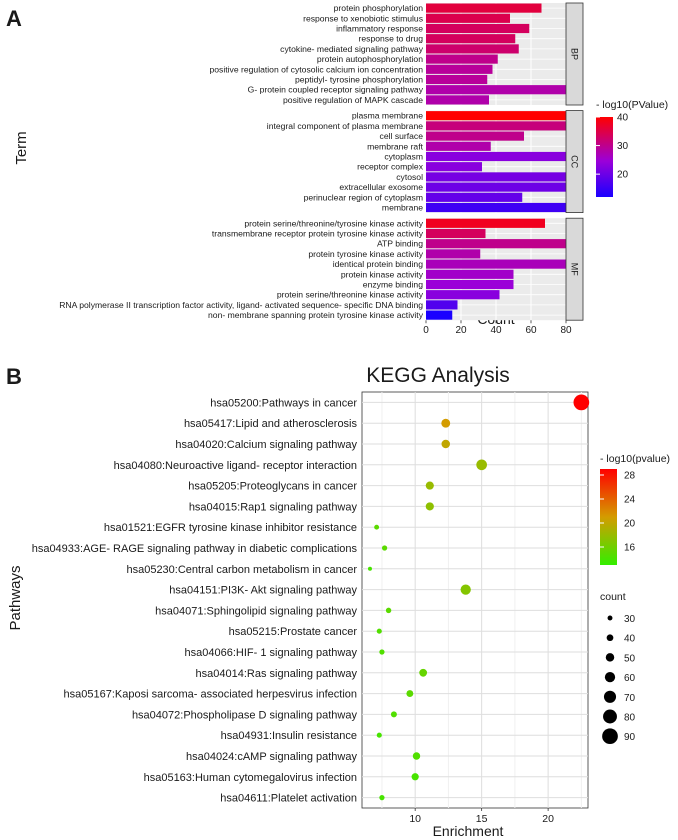 This screenshot has width=678, height=840. What do you see at coordinates (289, 736) in the screenshot?
I see `pathway-label: hsa04931:Insulin resistance` at bounding box center [289, 736].